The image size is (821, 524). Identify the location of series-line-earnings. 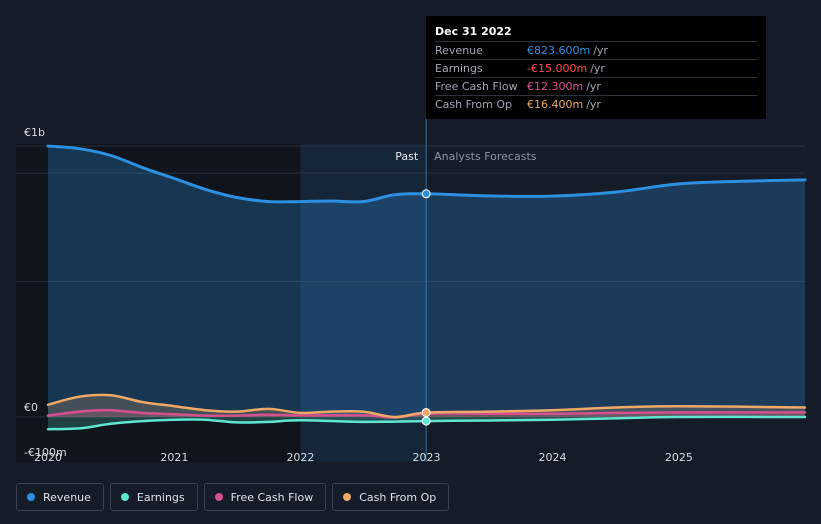
(426, 423).